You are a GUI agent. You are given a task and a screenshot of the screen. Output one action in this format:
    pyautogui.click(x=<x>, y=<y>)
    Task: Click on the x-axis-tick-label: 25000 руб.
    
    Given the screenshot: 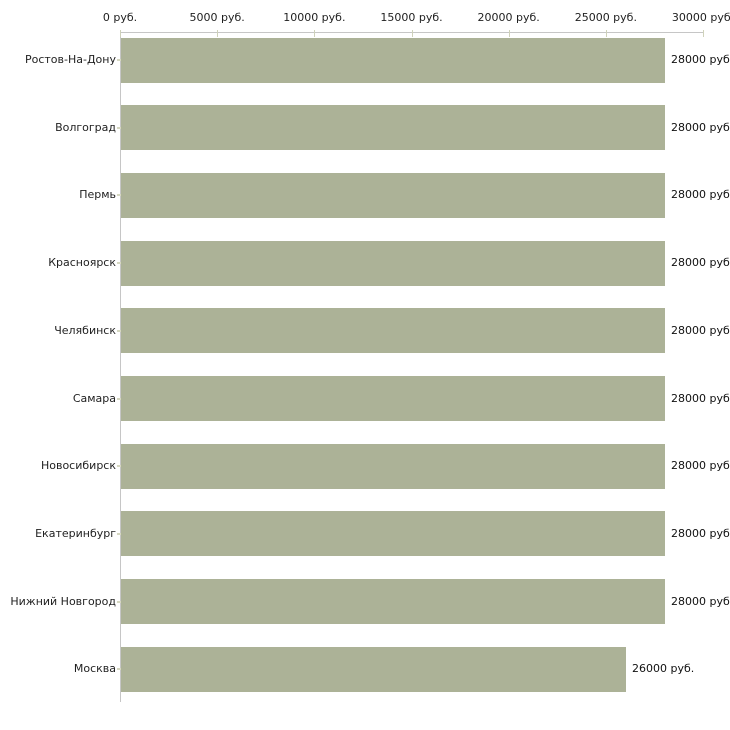 What is the action you would take?
    pyautogui.click(x=605, y=17)
    